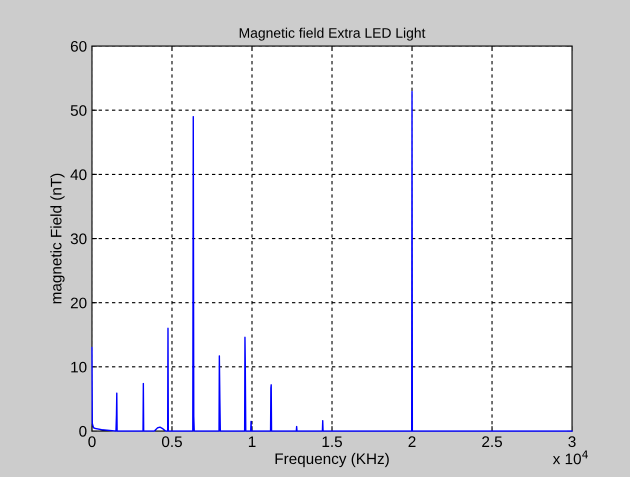 Image resolution: width=630 pixels, height=477 pixels. I want to click on x-axis-title: Frequency (KHz), so click(332, 460).